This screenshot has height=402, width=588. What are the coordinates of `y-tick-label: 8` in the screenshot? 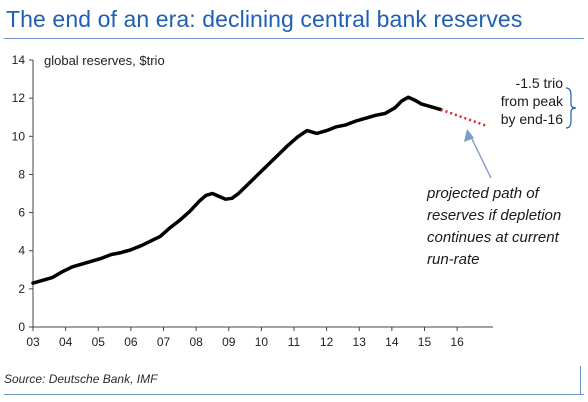 It's located at (21, 174).